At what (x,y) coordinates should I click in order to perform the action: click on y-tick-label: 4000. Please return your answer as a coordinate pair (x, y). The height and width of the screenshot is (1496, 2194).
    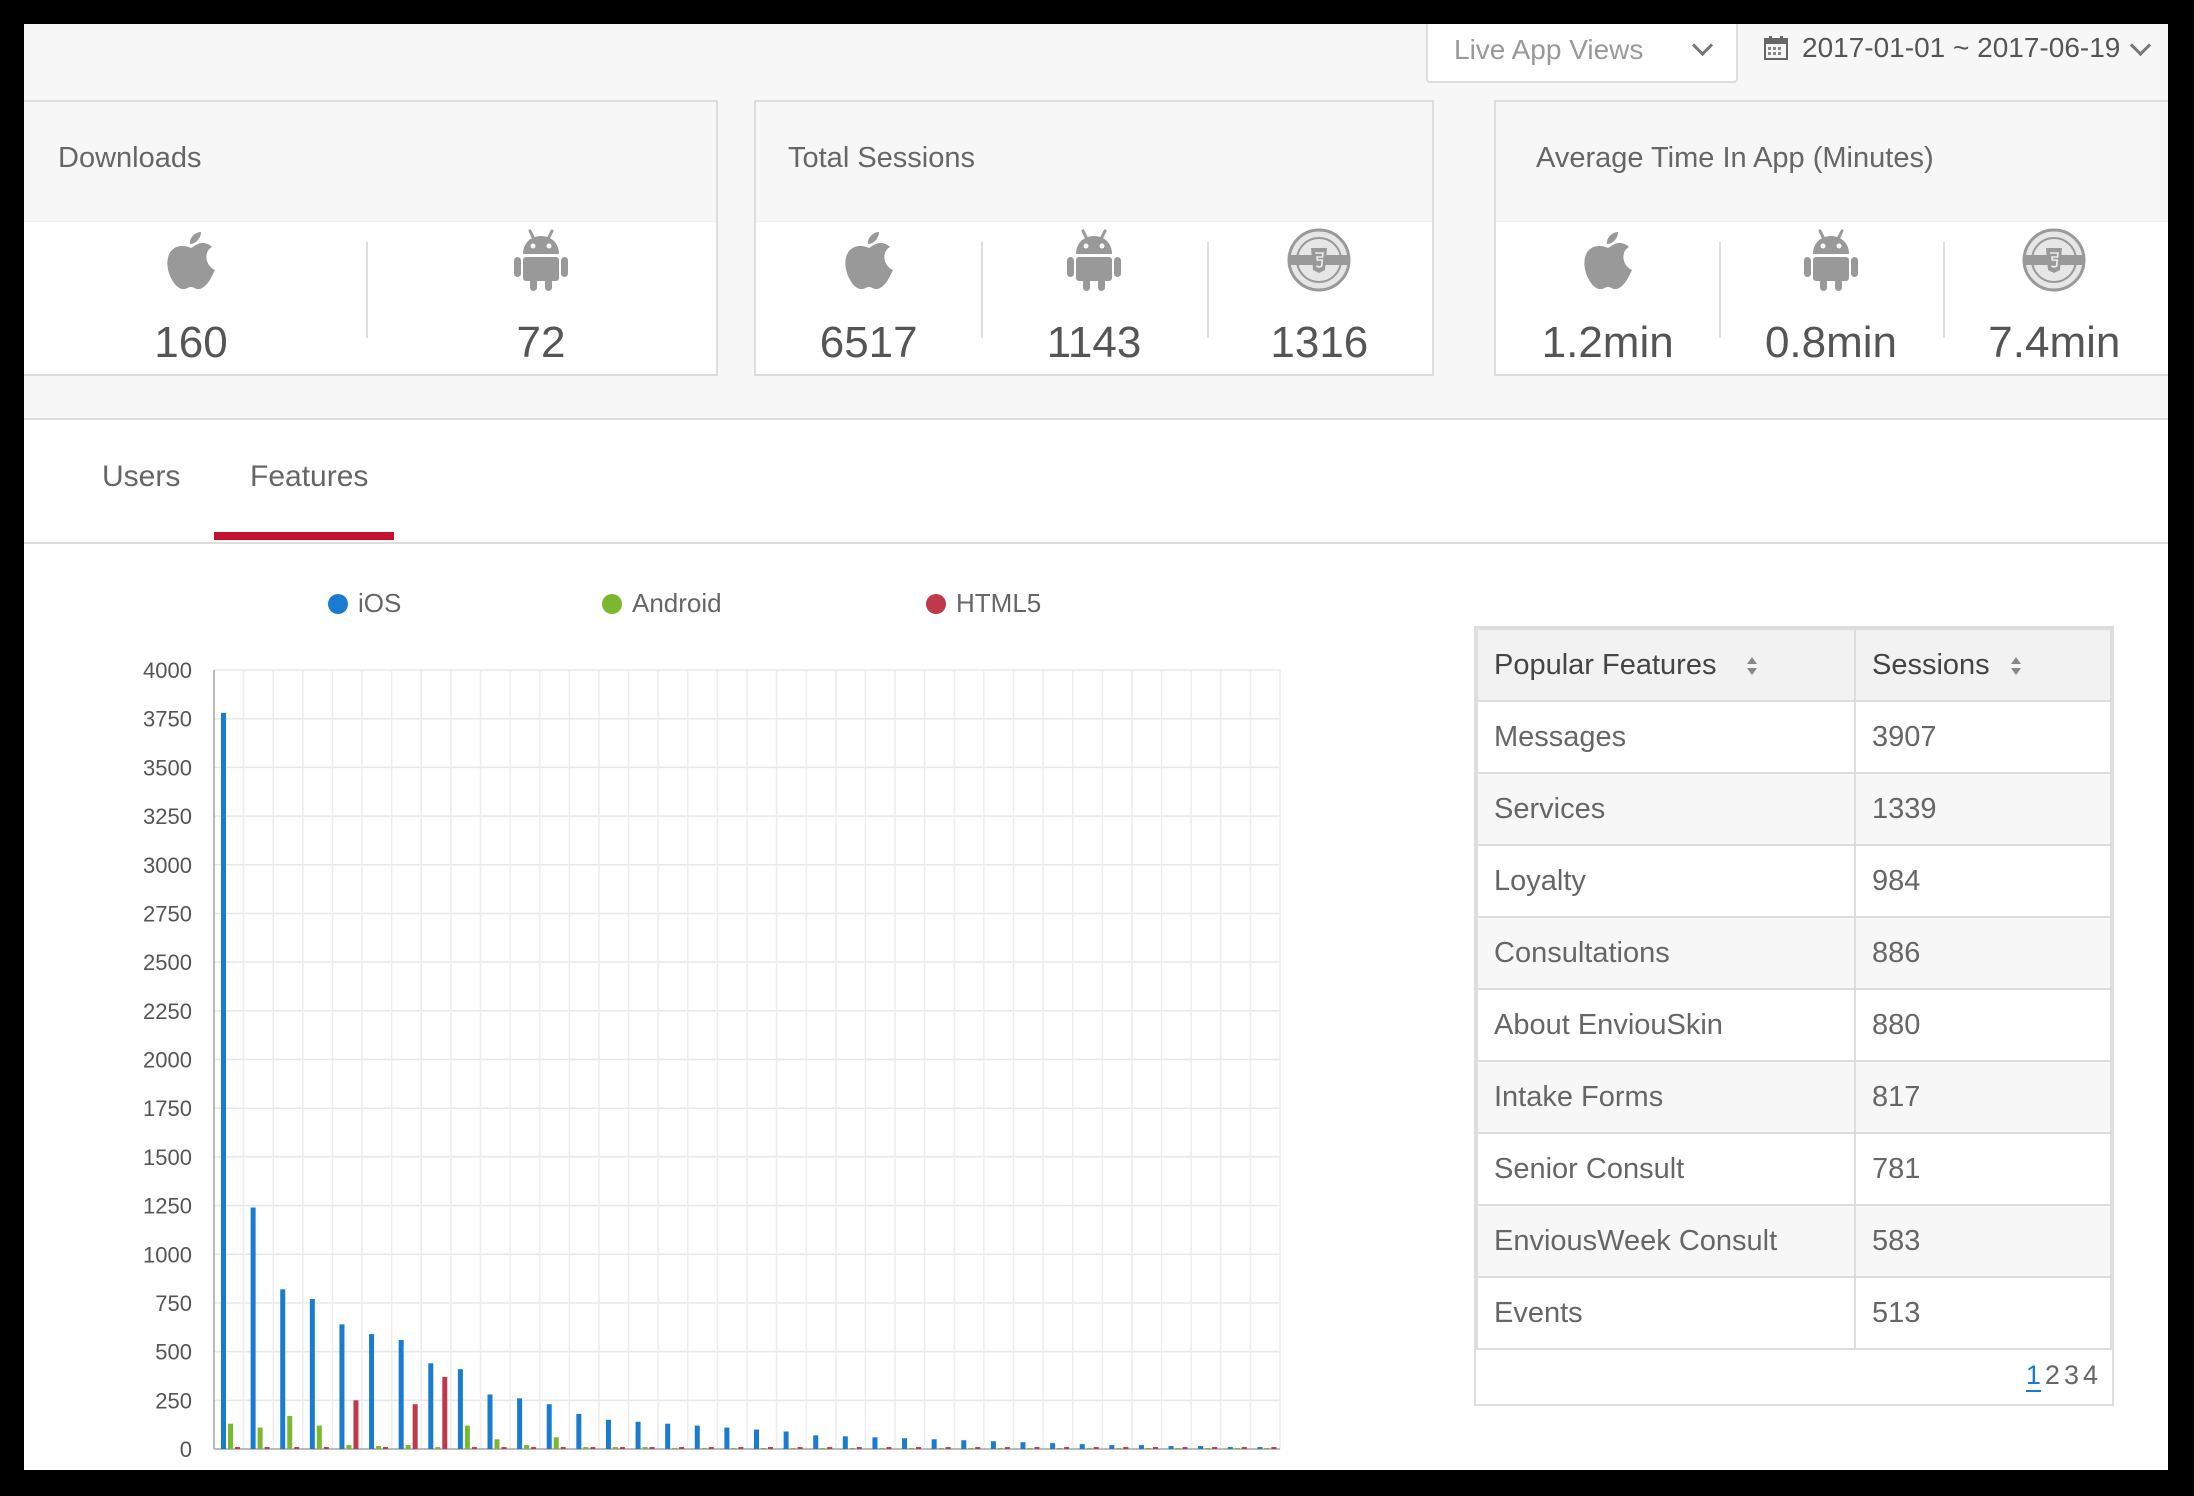
    Looking at the image, I should click on (167, 671).